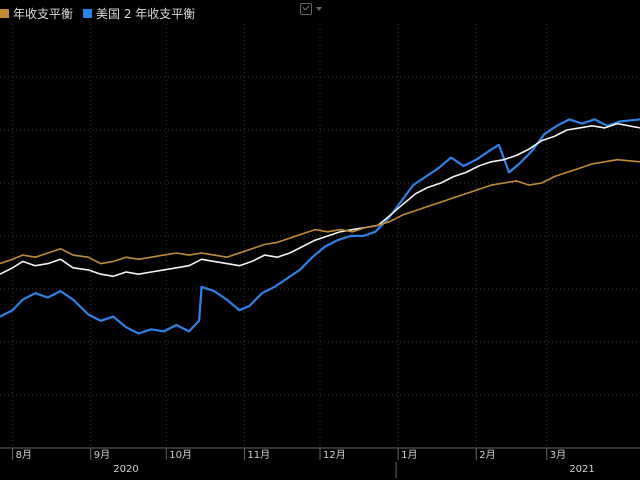  What do you see at coordinates (125, 469) in the screenshot?
I see `x-year-label: 2020` at bounding box center [125, 469].